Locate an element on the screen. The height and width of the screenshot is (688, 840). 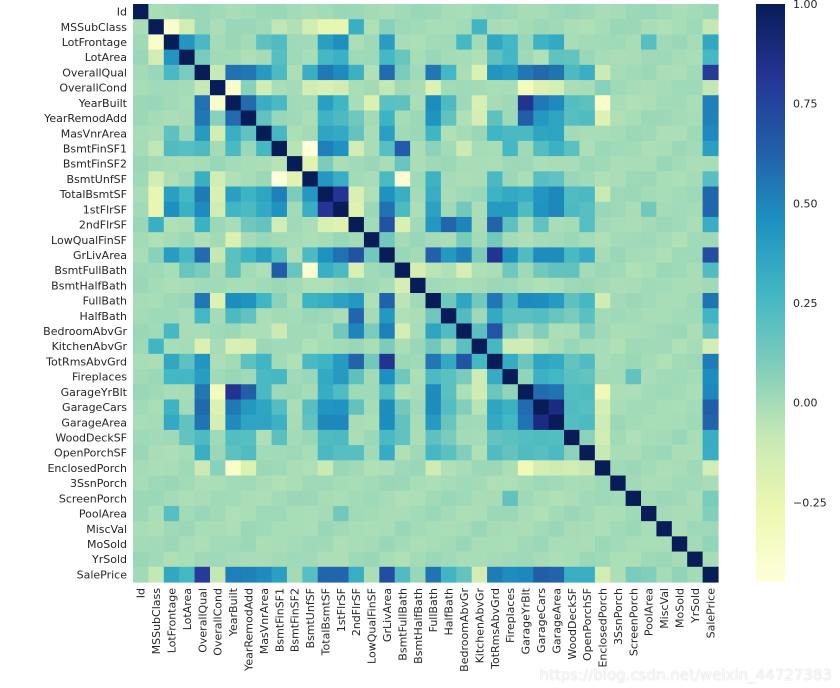
y-tick-label: 3SsnPorch is located at coordinates (98, 483).